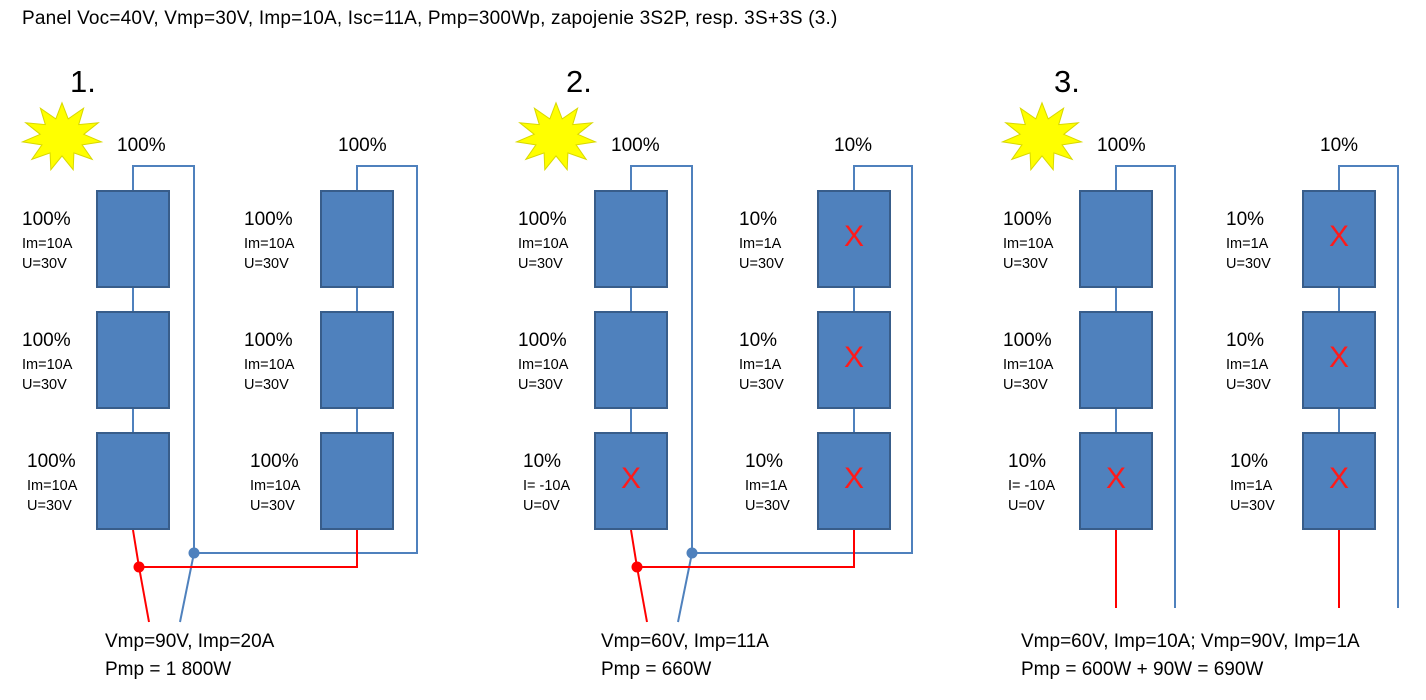 The image size is (1426, 700). Describe the element at coordinates (1067, 81) in the screenshot. I see `scenario-number: 3.` at that location.